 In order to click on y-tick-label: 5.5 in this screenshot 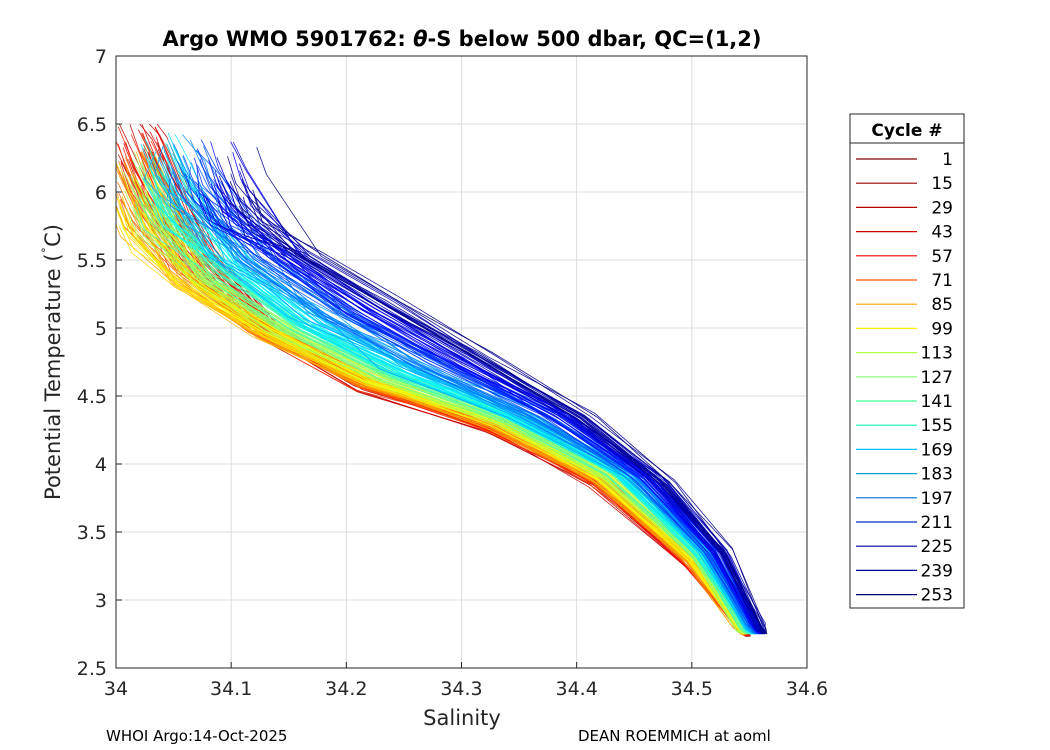, I will do `click(92, 261)`.